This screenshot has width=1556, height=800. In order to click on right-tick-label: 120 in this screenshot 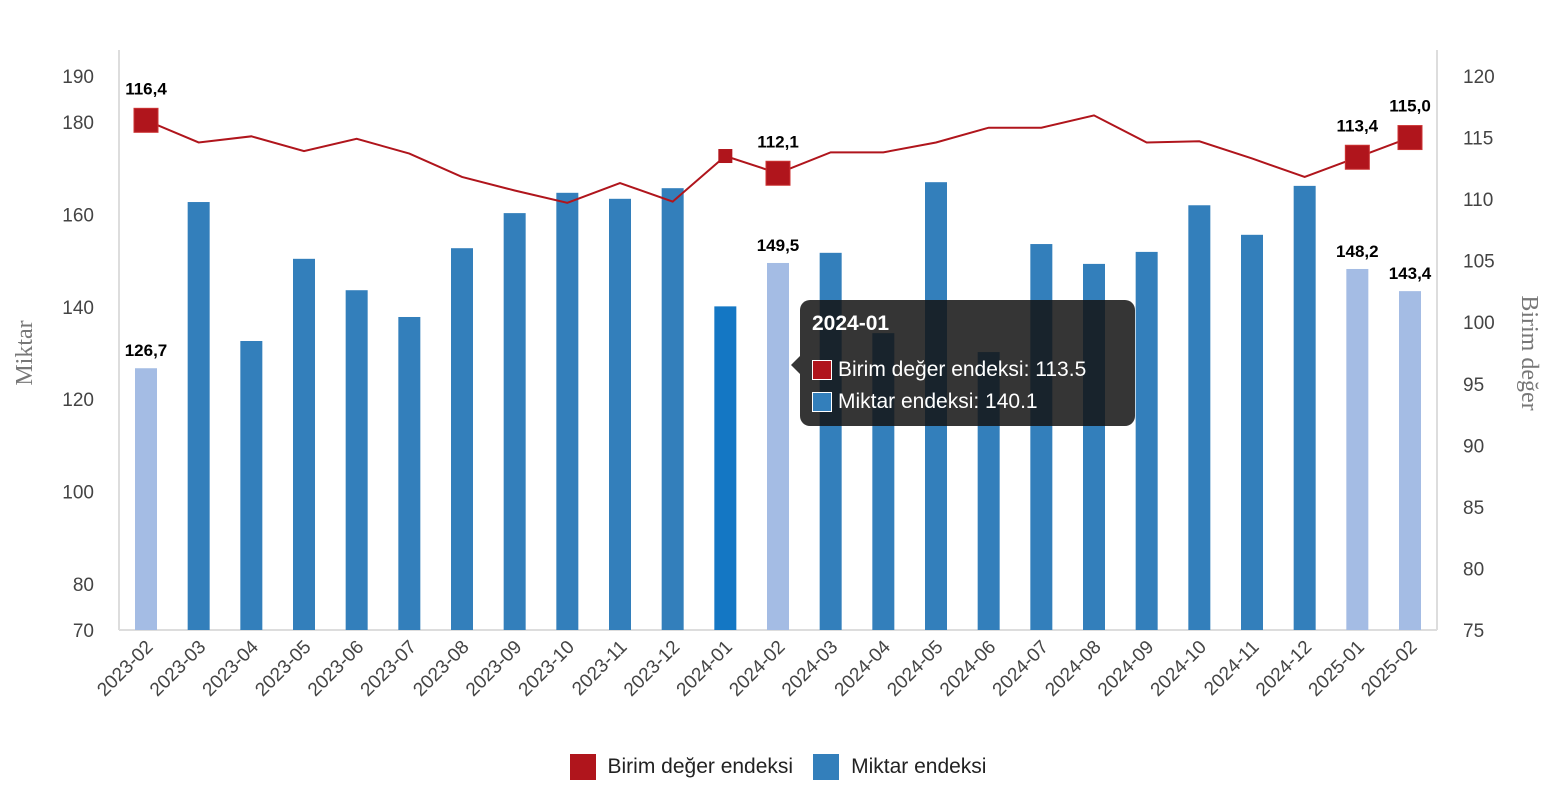, I will do `click(1479, 77)`.